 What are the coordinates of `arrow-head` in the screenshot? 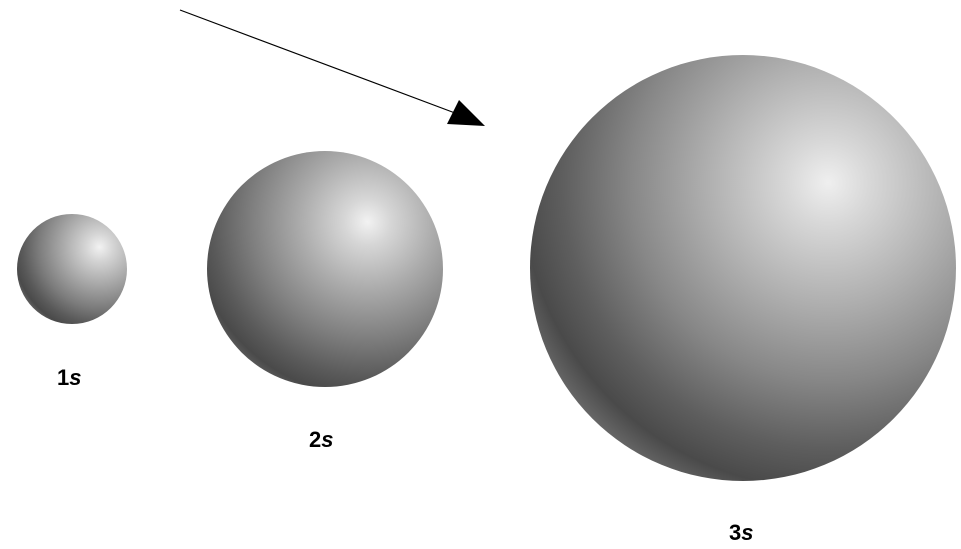 It's located at (466, 113).